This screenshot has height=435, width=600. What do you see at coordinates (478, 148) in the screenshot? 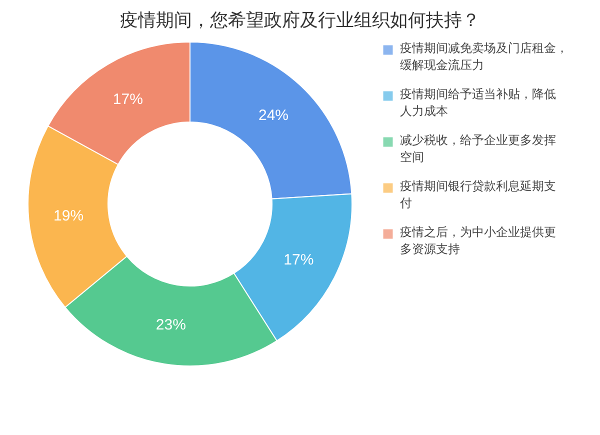
I see `legend-label: 减少税收，给予企业更多发挥空间` at bounding box center [478, 148].